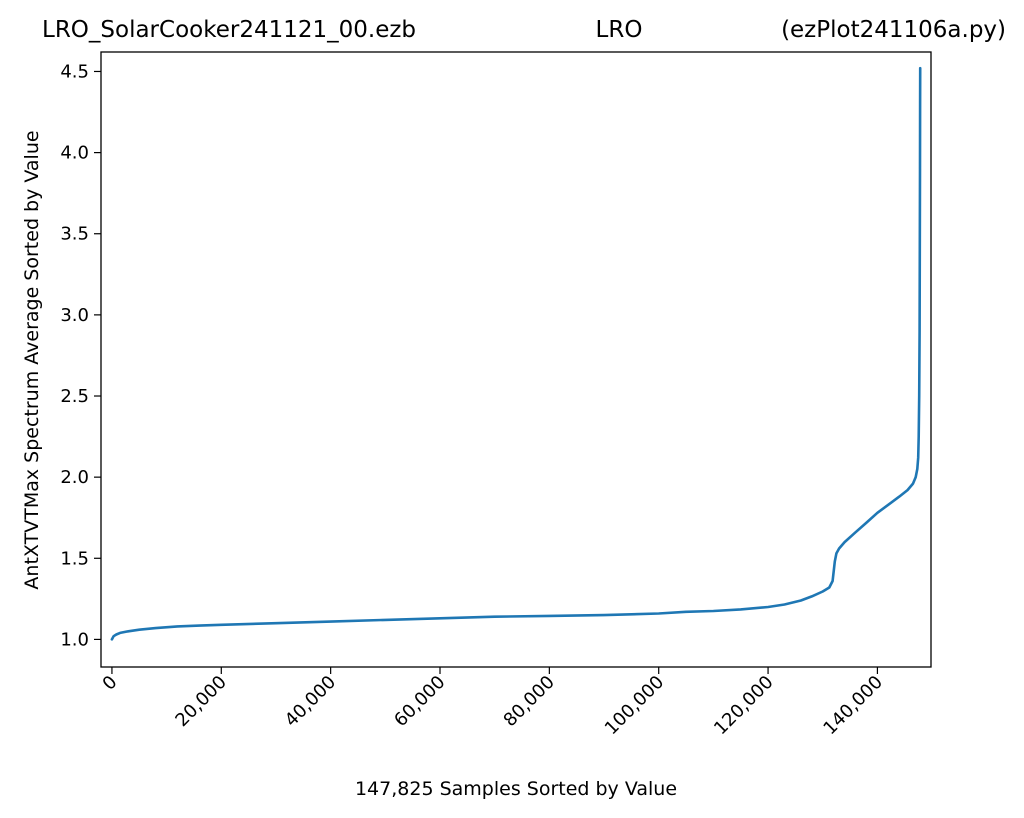 This screenshot has width=1024, height=818. What do you see at coordinates (74, 477) in the screenshot?
I see `y-tick-label: 2.0` at bounding box center [74, 477].